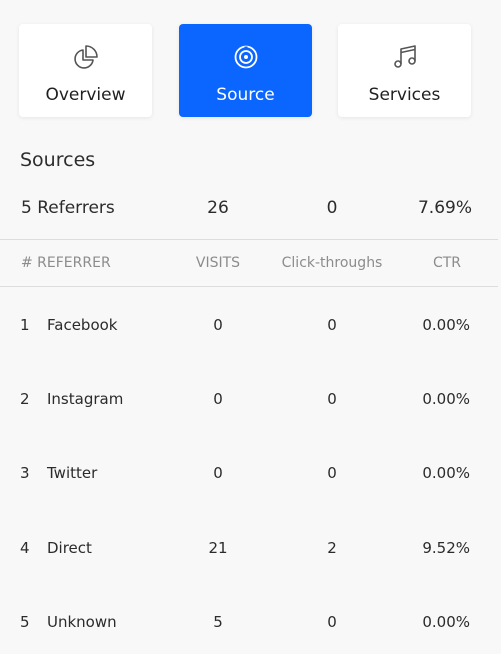 Image resolution: width=501 pixels, height=654 pixels. Describe the element at coordinates (250, 401) in the screenshot. I see `table-row: 2 Instagram 0 0 0.00%` at that location.